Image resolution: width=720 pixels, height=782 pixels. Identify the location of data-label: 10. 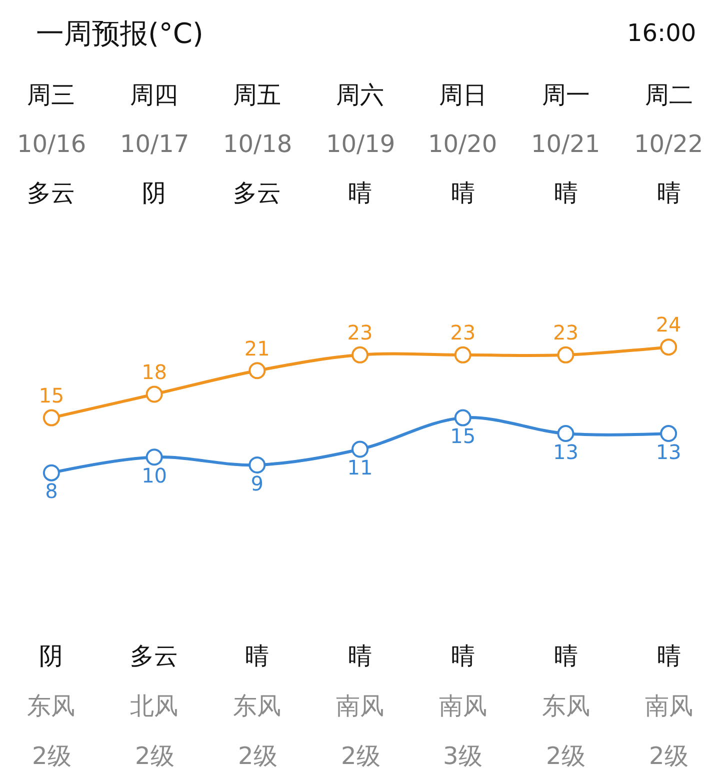
(155, 475).